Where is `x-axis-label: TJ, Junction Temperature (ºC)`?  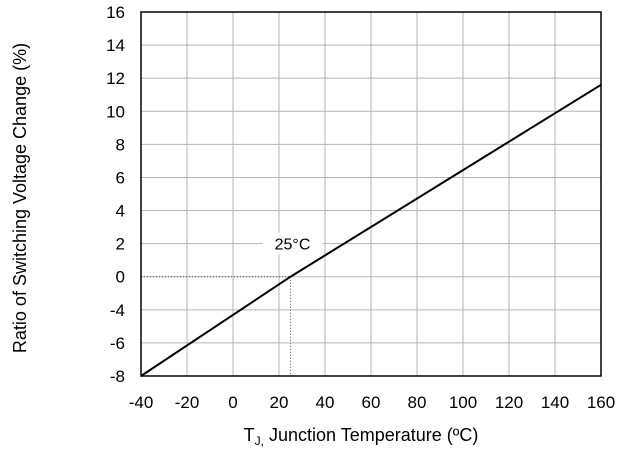 x-axis-label: TJ, Junction Temperature (ºC) is located at coordinates (361, 436).